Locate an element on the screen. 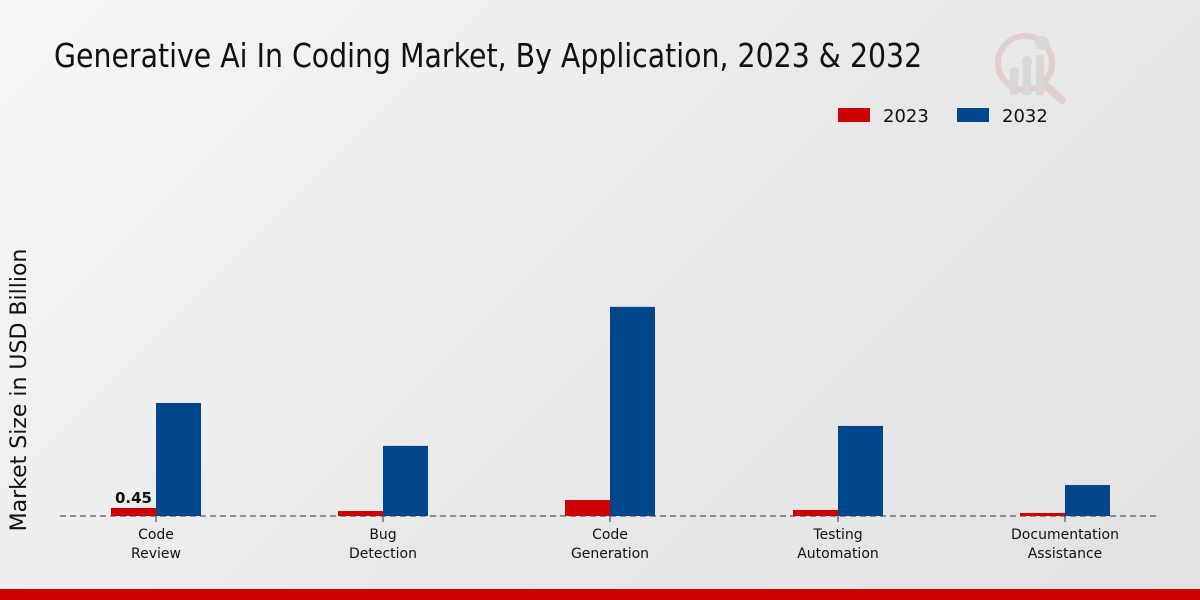 This screenshot has width=1200, height=600. data-label: 0.45 is located at coordinates (133, 498).